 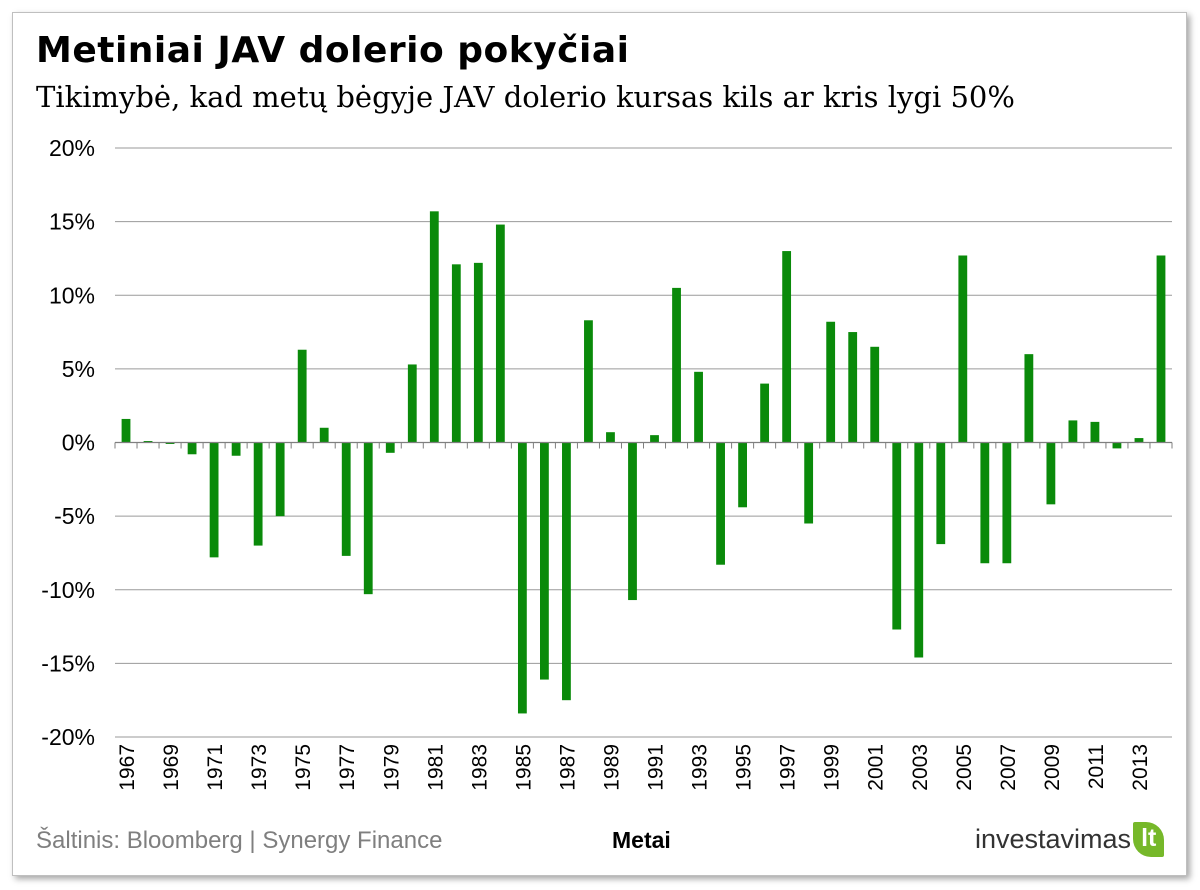 I want to click on bar-1979, so click(x=390, y=447).